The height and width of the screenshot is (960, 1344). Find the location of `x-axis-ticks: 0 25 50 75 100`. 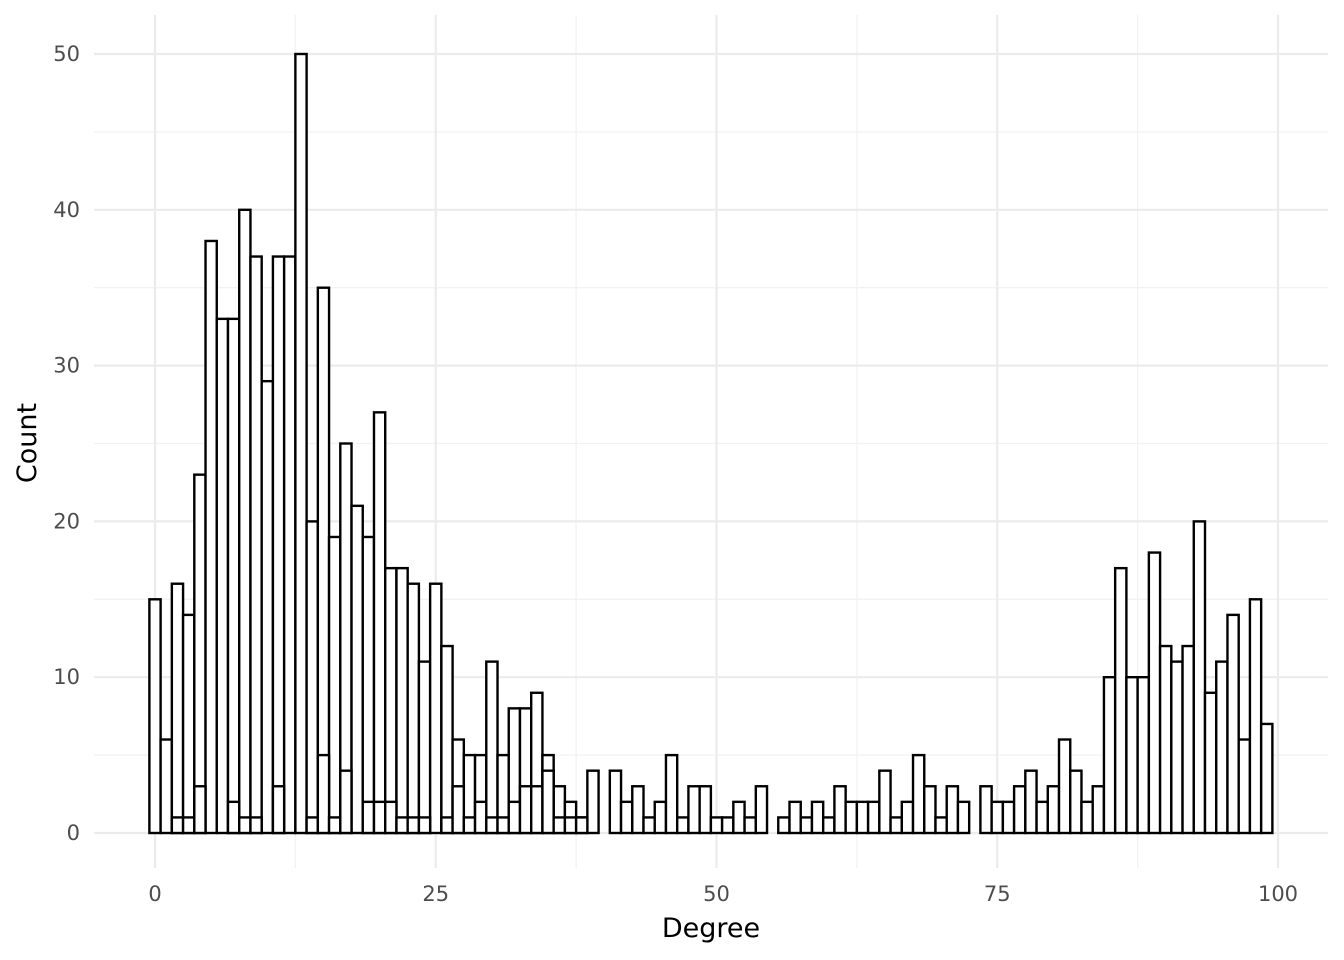

x-axis-ticks: 0 25 50 75 100 is located at coordinates (723, 894).